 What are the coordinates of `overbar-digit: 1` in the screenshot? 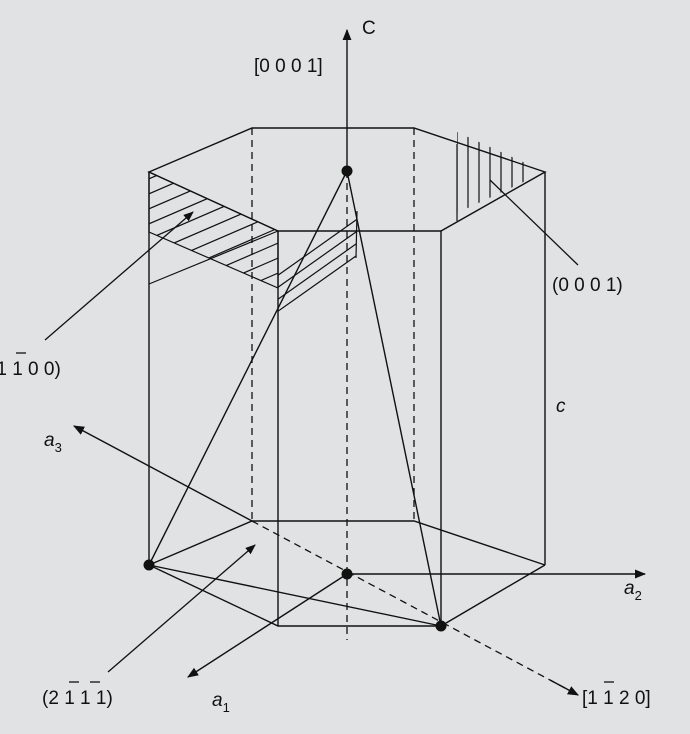 It's located at (17, 369).